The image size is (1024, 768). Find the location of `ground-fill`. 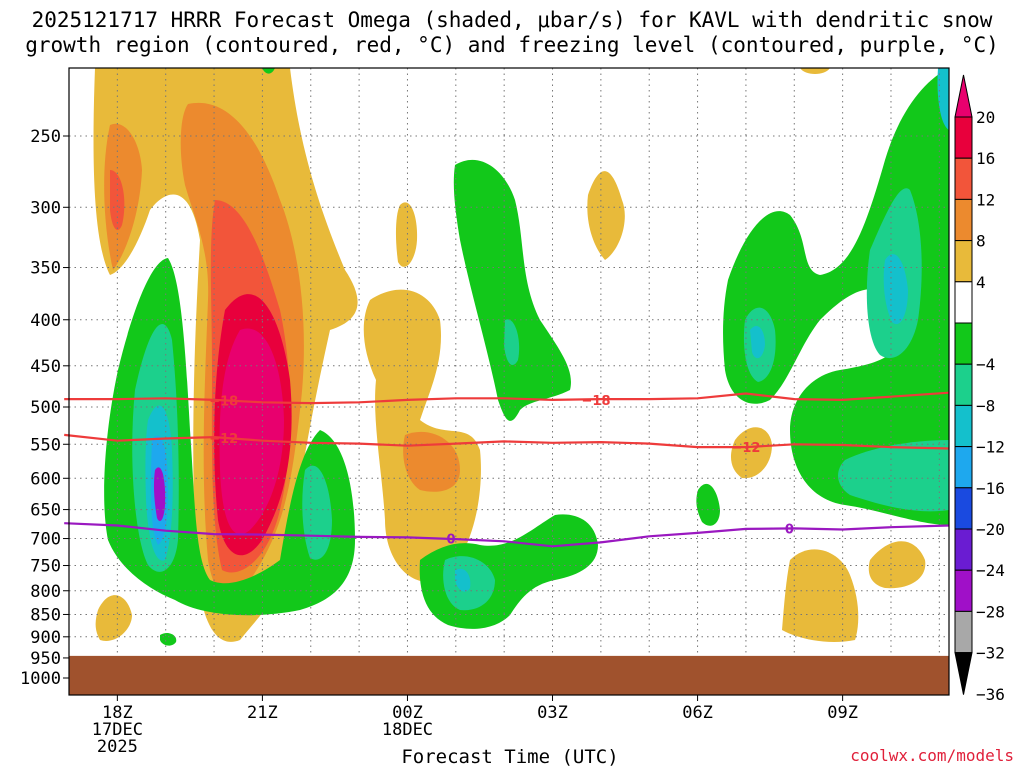

ground-fill is located at coordinates (509, 675).